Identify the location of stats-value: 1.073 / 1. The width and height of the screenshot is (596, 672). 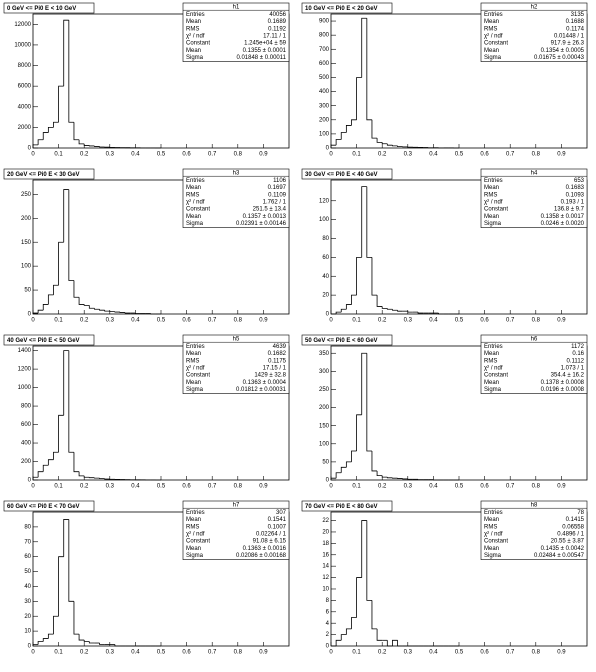
(573, 368).